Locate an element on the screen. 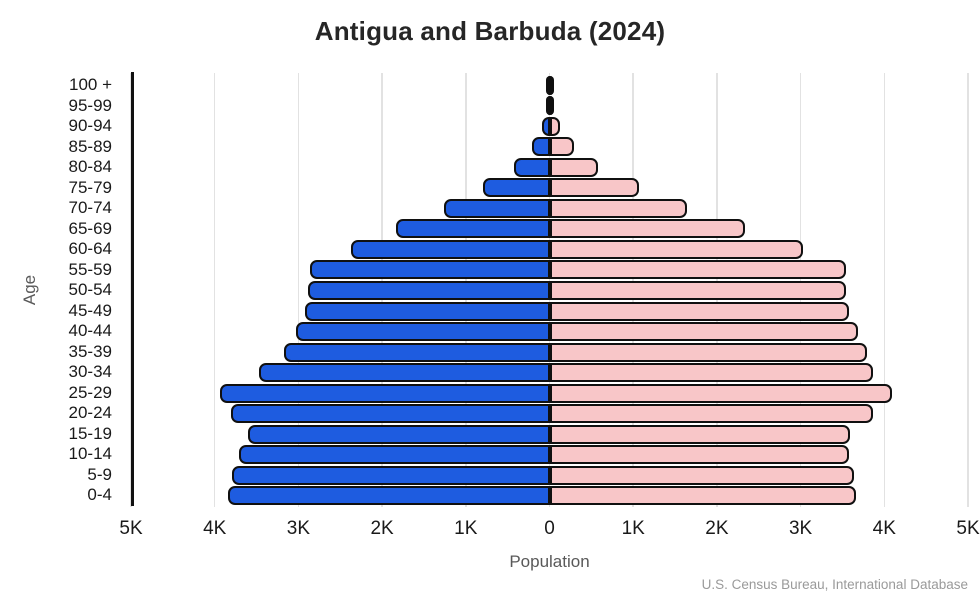  age-tick-label: 75-79 is located at coordinates (90, 187).